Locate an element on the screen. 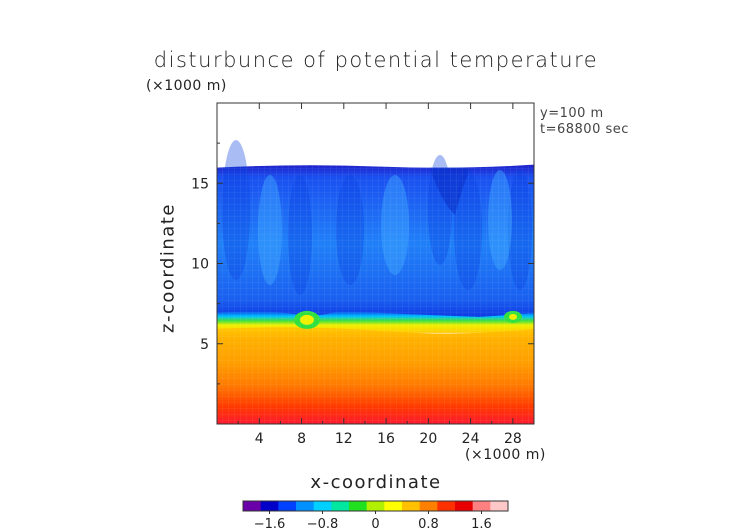  x-tick-label: 24 is located at coordinates (471, 439).